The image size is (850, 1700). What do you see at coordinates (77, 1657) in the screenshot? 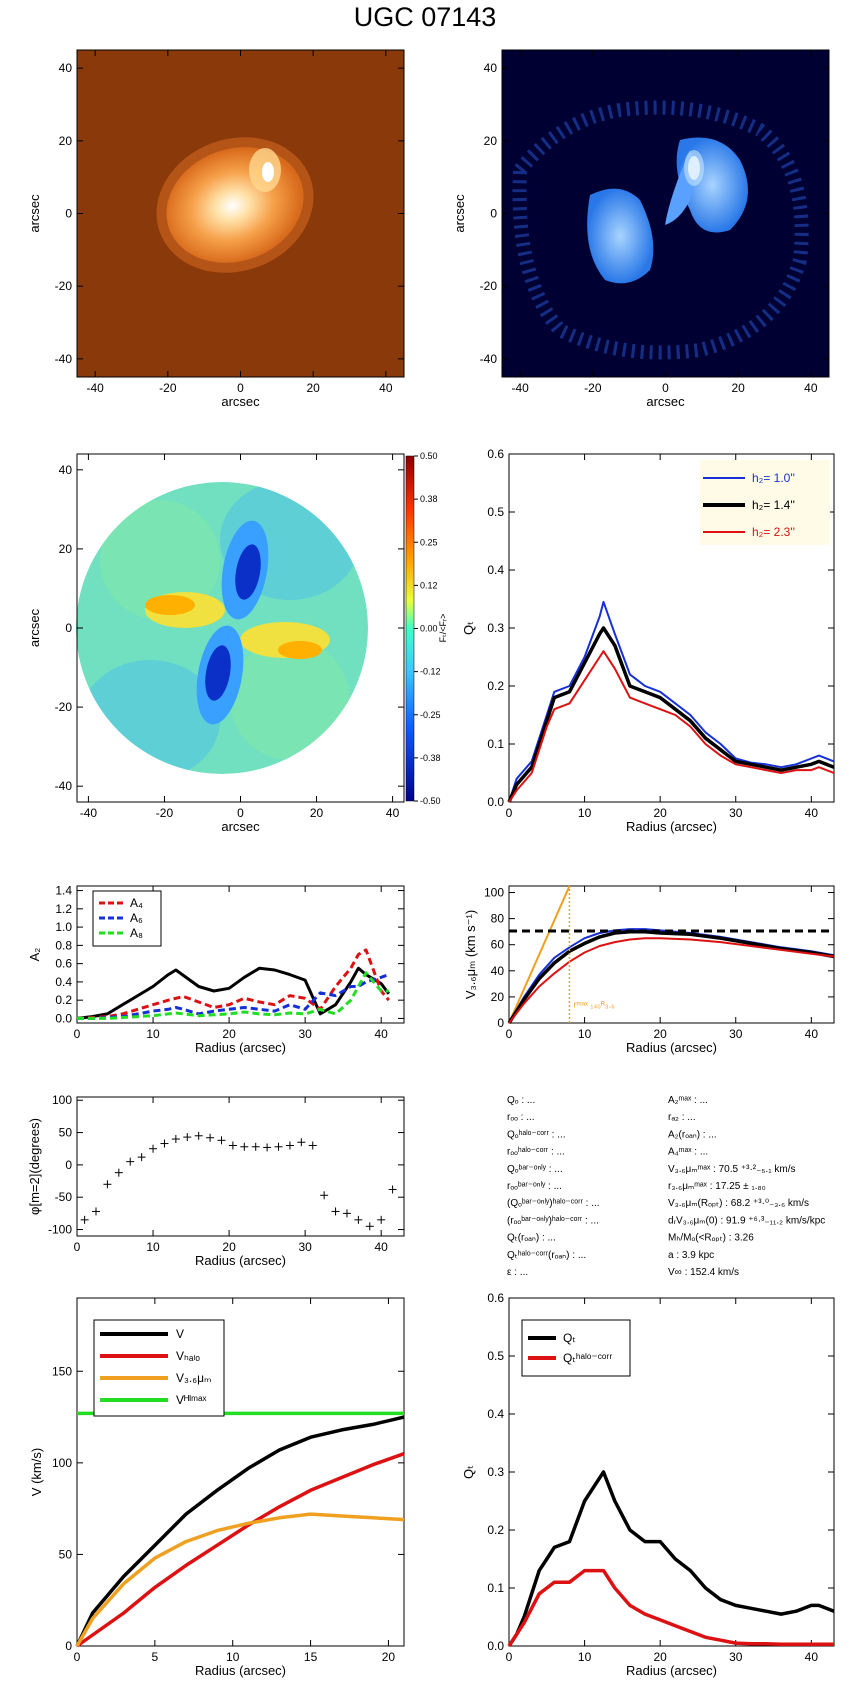
I see `vdecomp-xtick-label: 0` at bounding box center [77, 1657].